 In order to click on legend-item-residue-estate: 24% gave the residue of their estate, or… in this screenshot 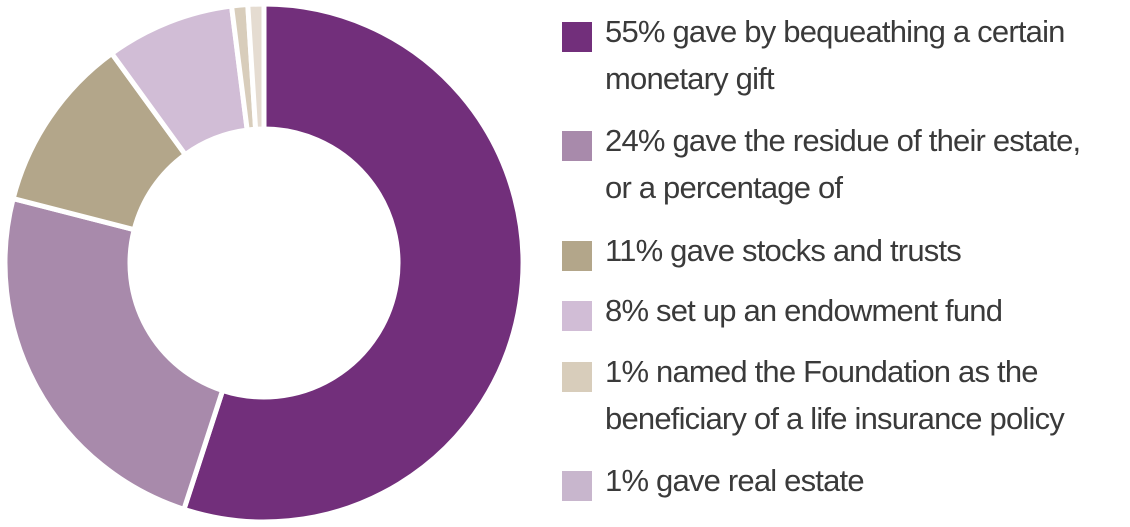, I will do `click(821, 164)`.